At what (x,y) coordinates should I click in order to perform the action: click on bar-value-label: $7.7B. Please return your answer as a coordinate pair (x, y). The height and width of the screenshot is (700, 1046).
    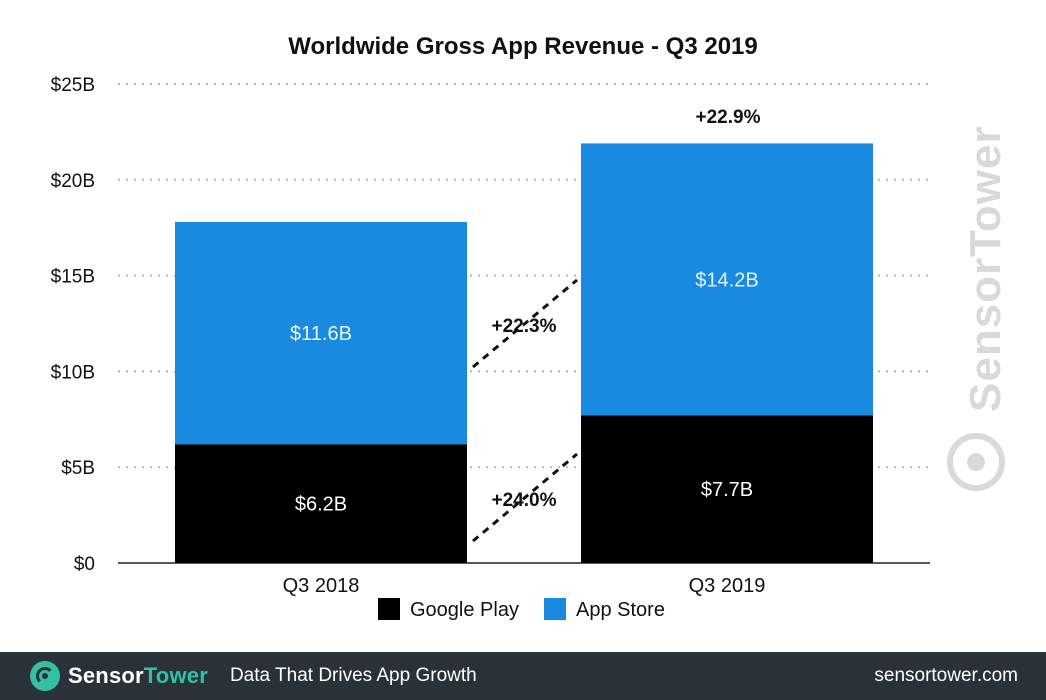
    Looking at the image, I should click on (727, 490).